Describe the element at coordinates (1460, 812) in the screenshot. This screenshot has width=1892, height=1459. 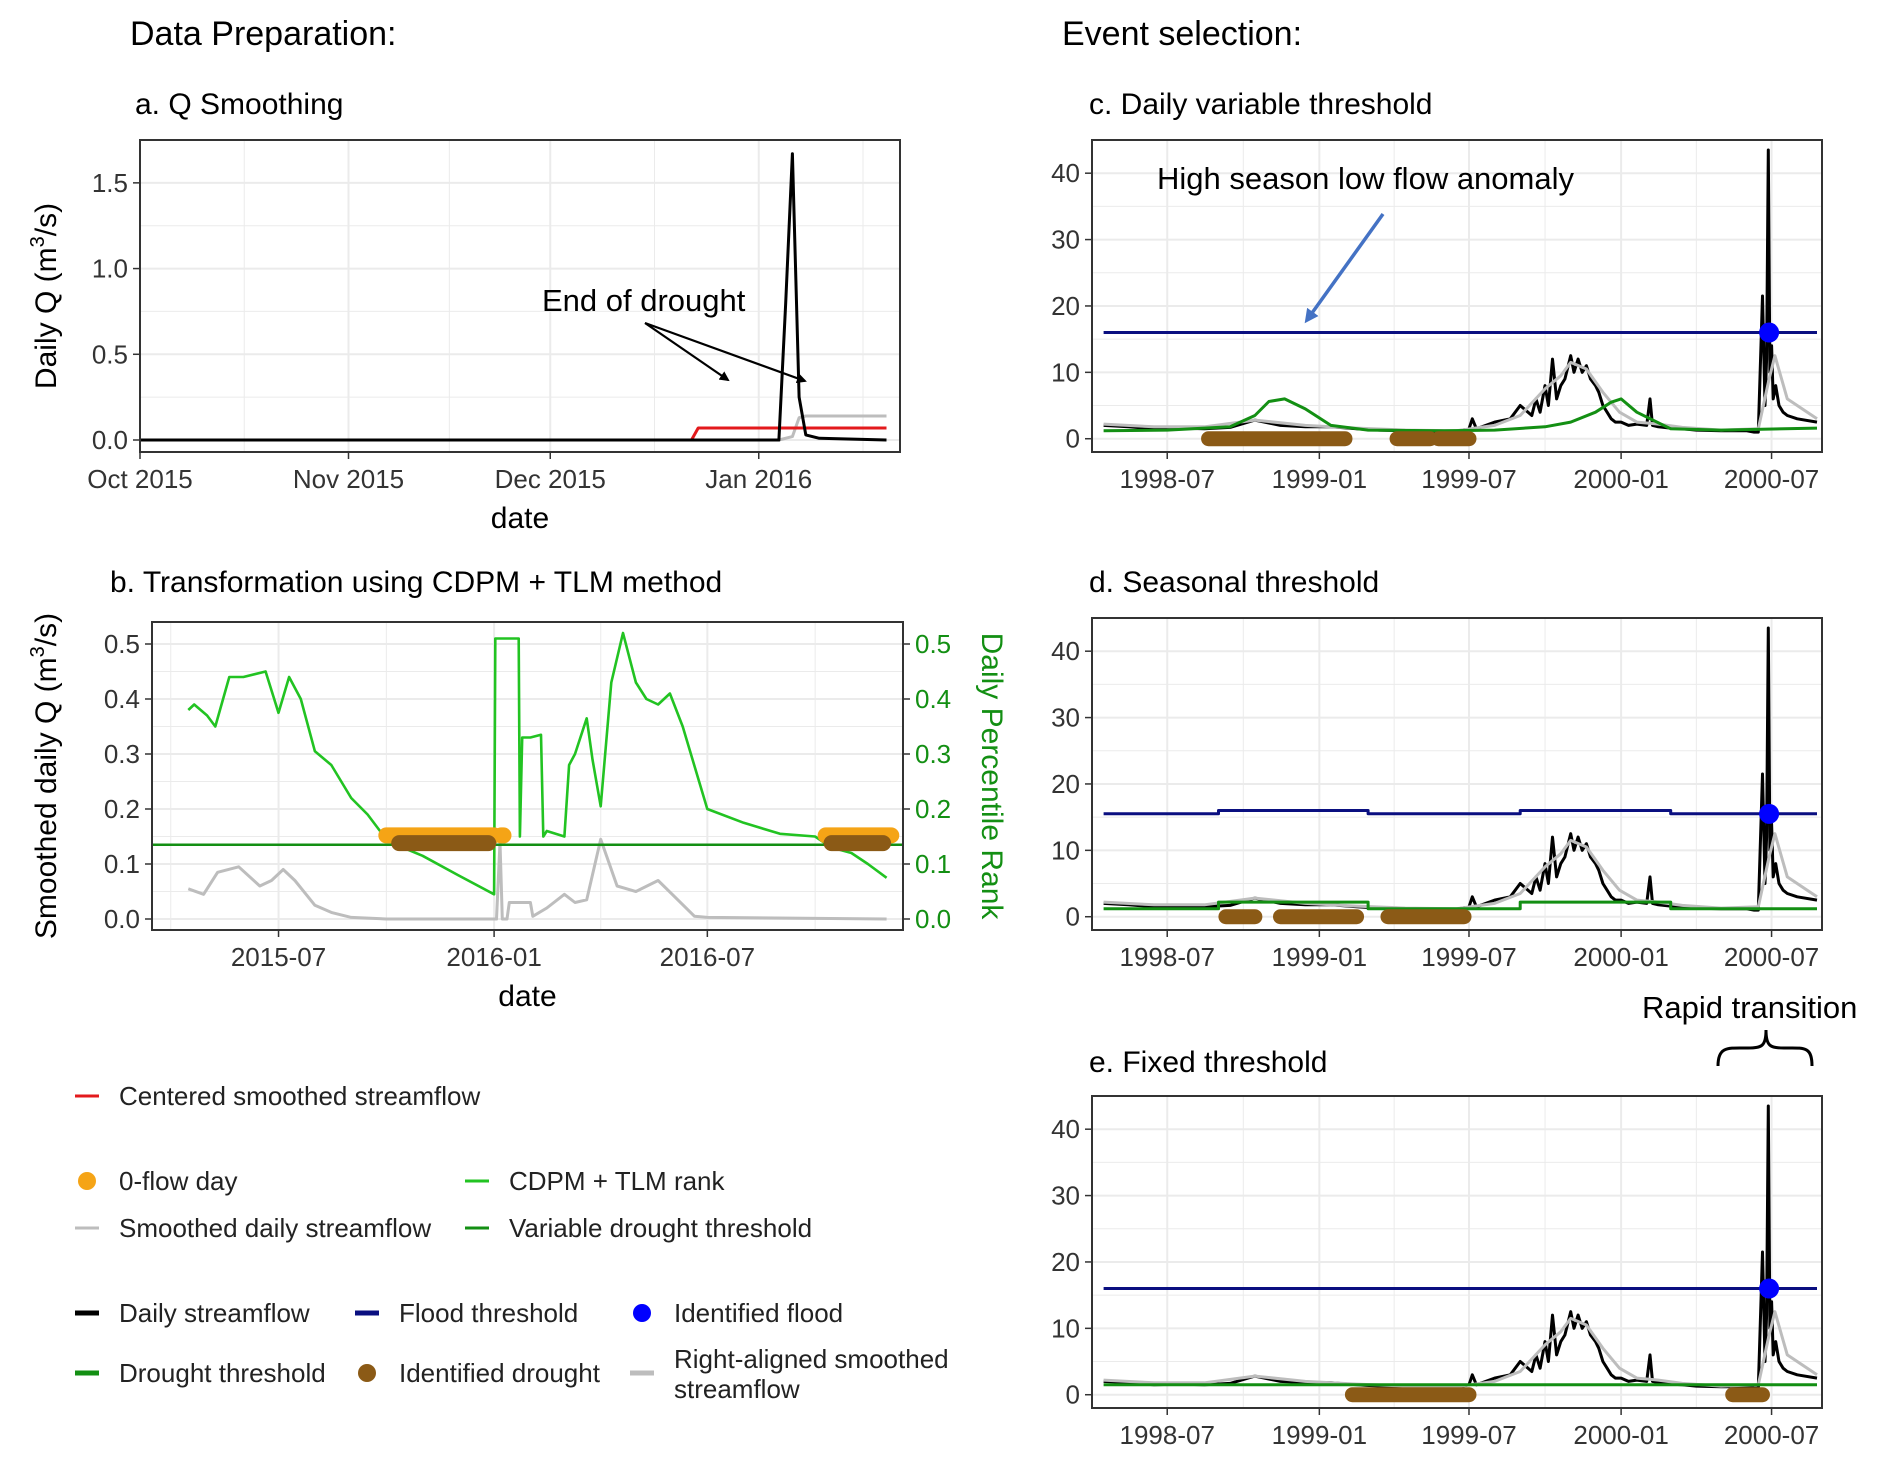
I see `flood-threshold-line` at that location.